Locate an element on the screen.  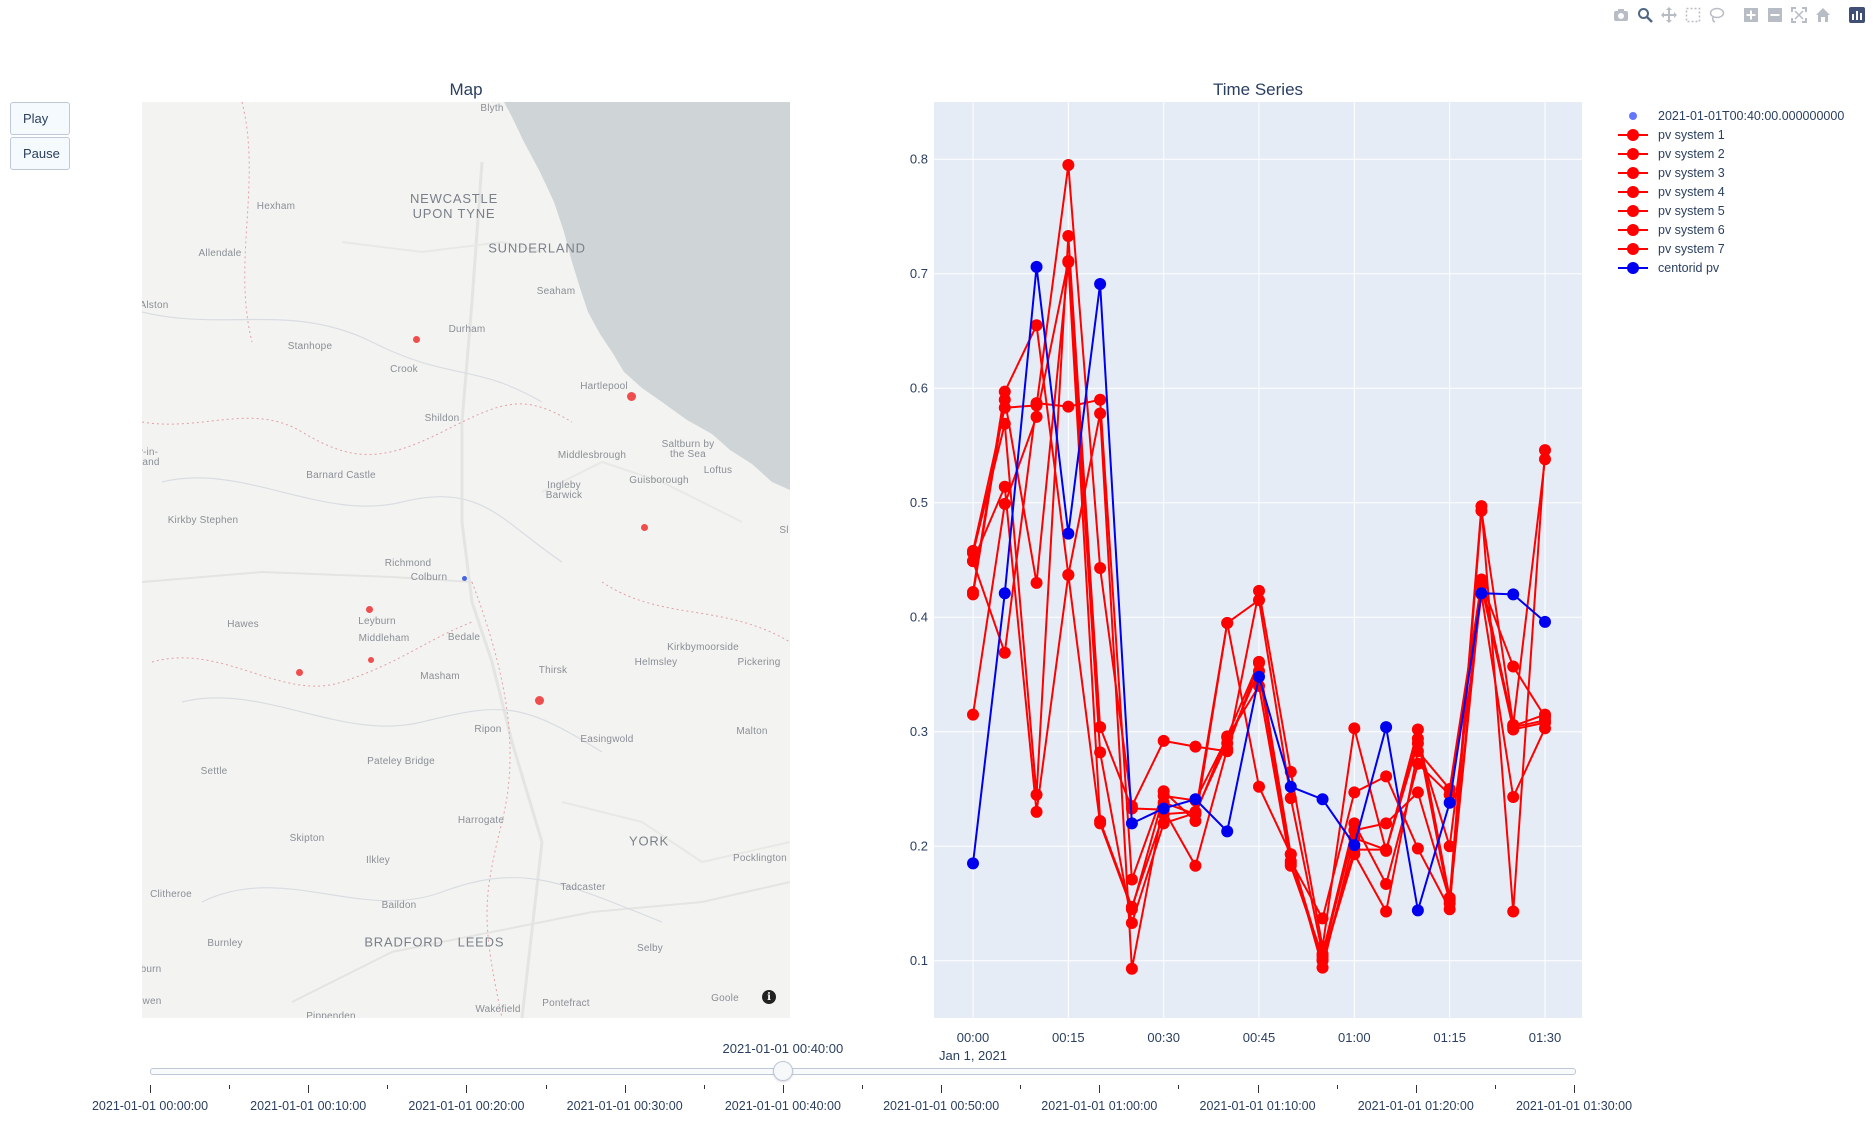
slider-tick-label: 2021-01-01 00:20:00 is located at coordinates (466, 1106).